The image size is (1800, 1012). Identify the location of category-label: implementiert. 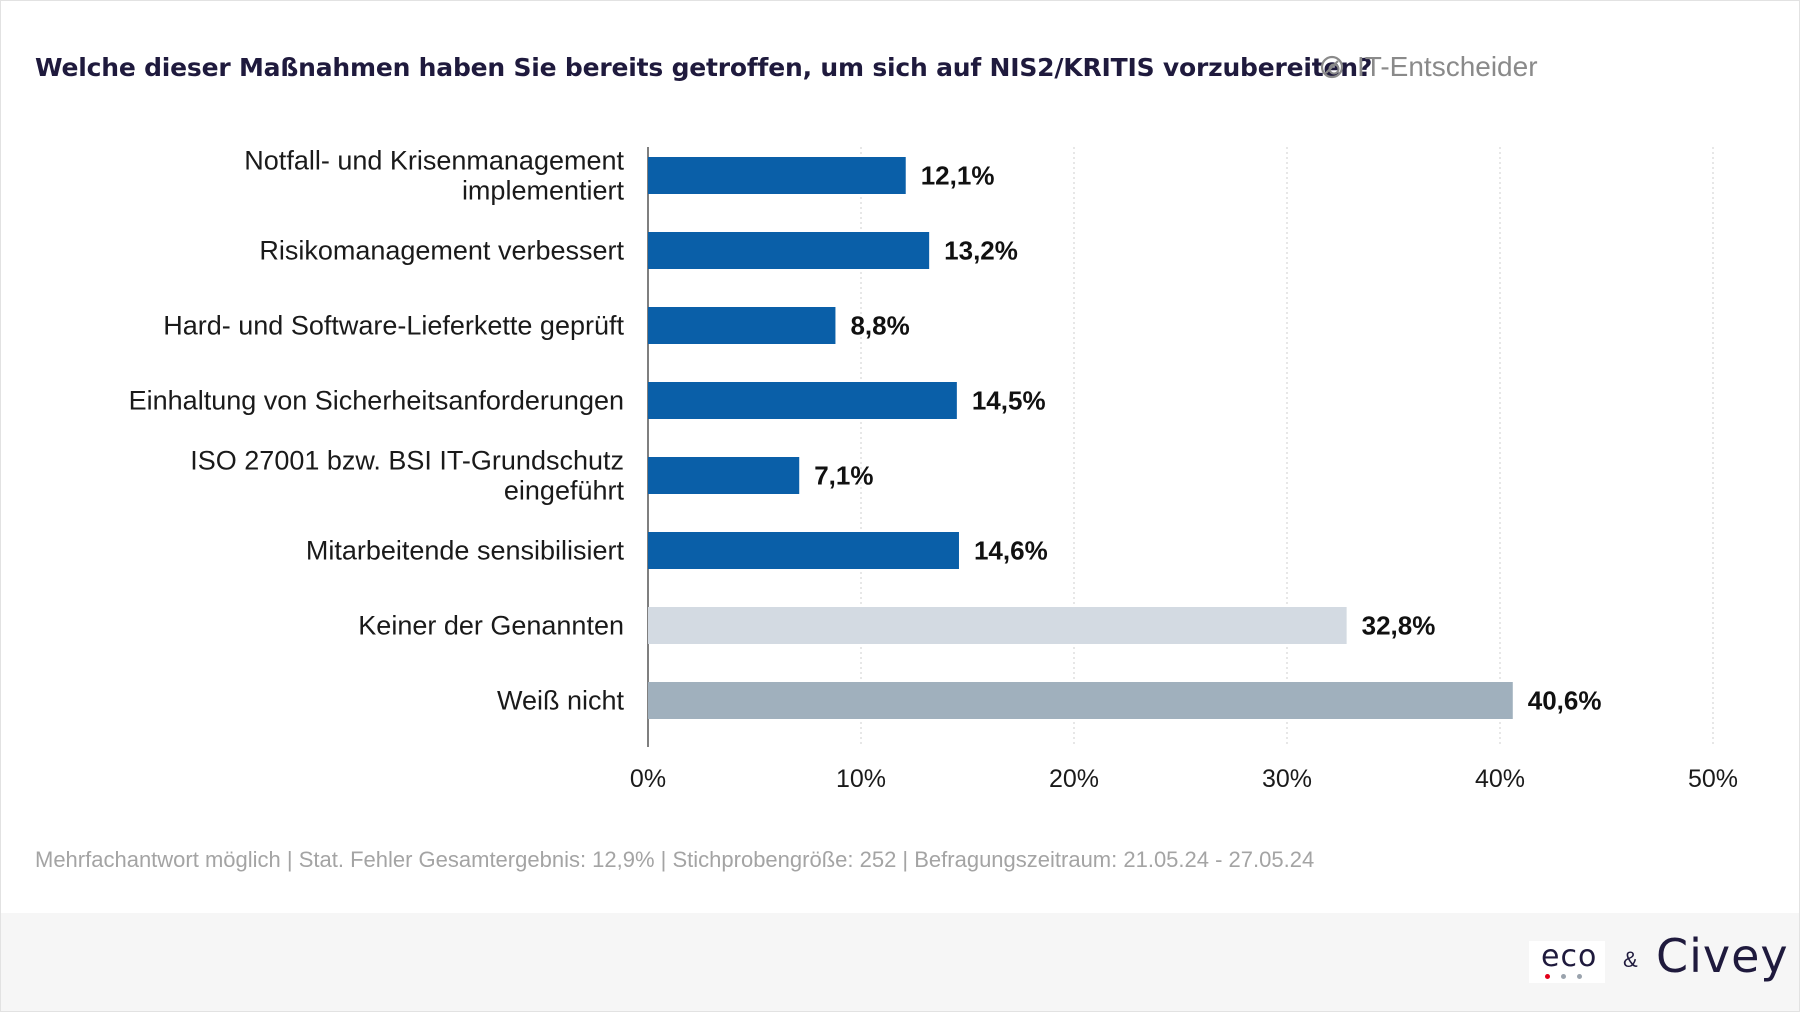
(543, 191).